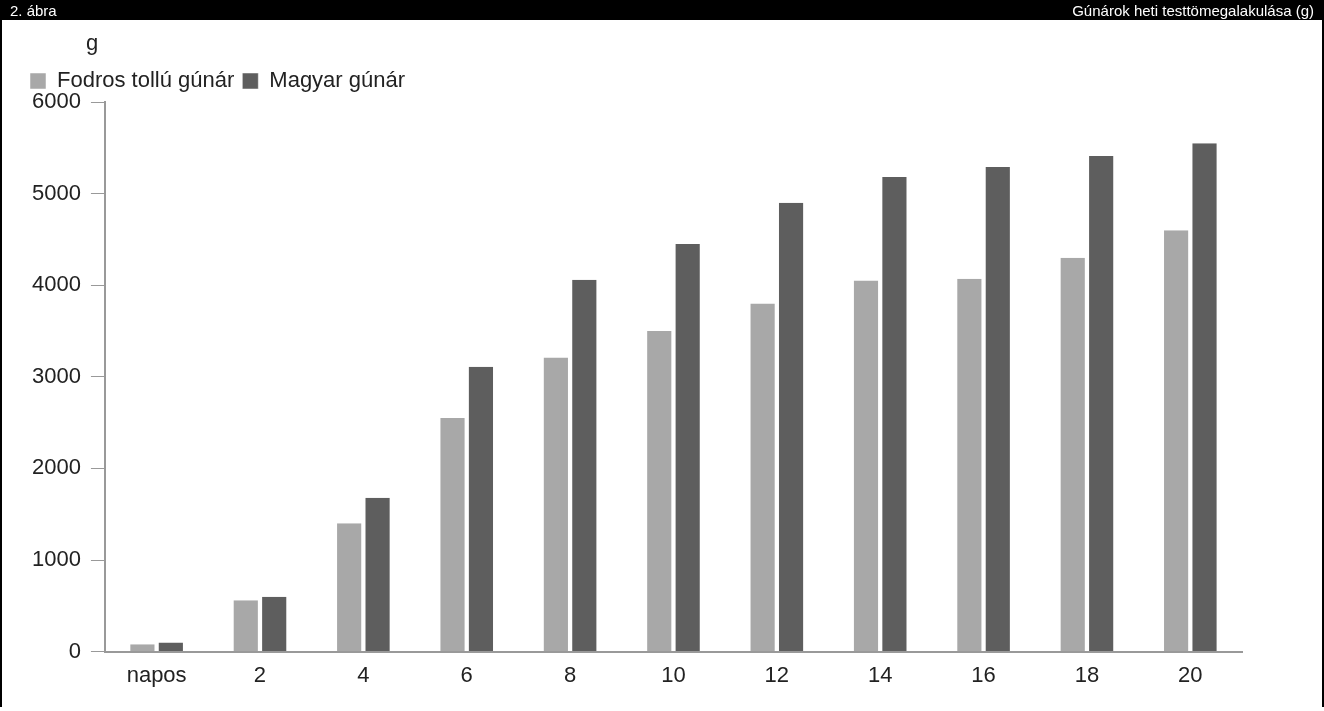 Image resolution: width=1324 pixels, height=711 pixels. Describe the element at coordinates (337, 80) in the screenshot. I see `legend-label: Magyar gúnár` at that location.